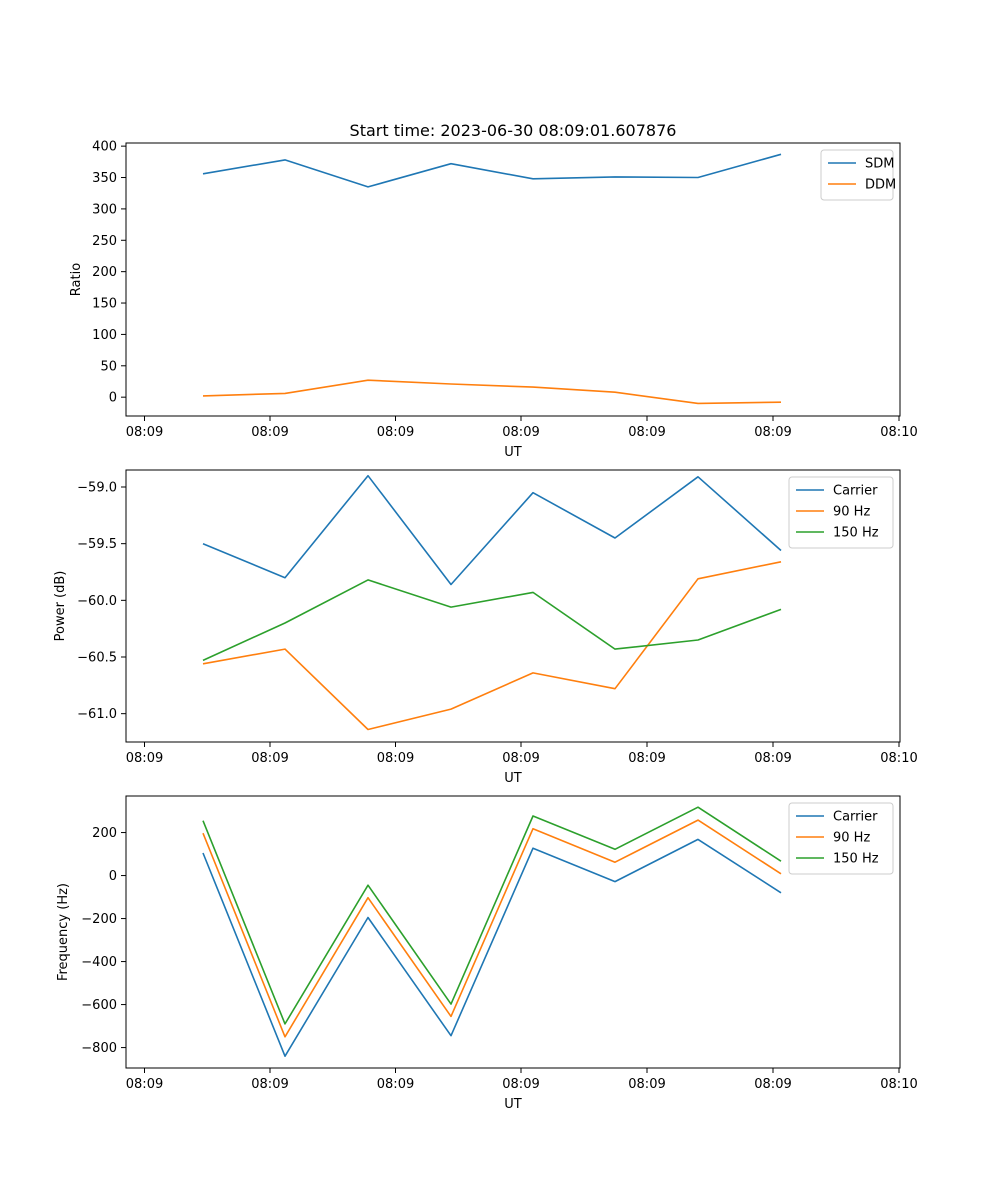 The height and width of the screenshot is (1200, 1000). What do you see at coordinates (99, 962) in the screenshot?
I see `y-tick-label: −400` at bounding box center [99, 962].